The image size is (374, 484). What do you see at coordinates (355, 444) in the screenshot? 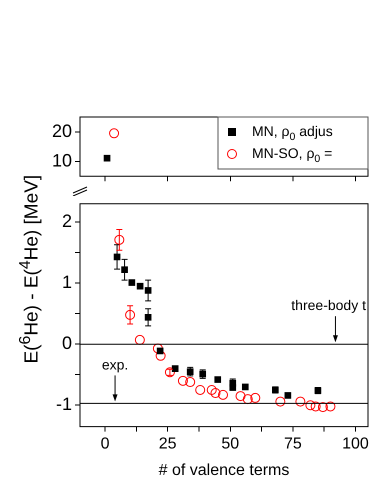
I see `x-tick-label: 100` at bounding box center [355, 444].